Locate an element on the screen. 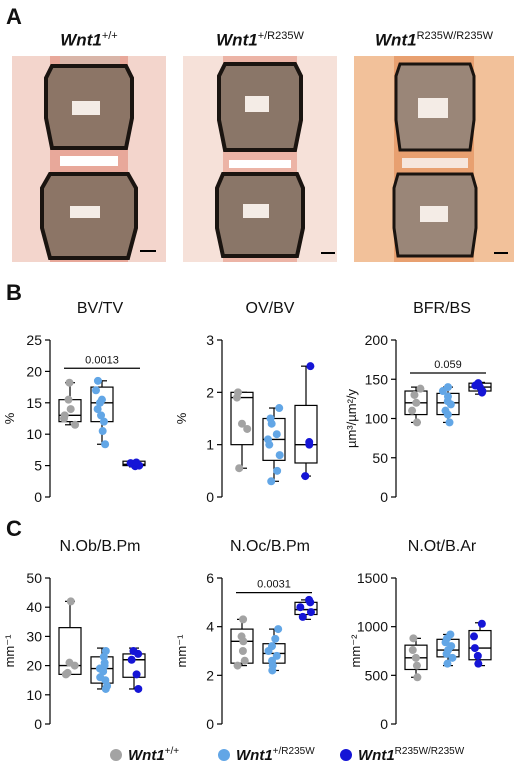 This screenshot has height=776, width=520. significance-label-bvtv: 0.0013 is located at coordinates (102, 360).